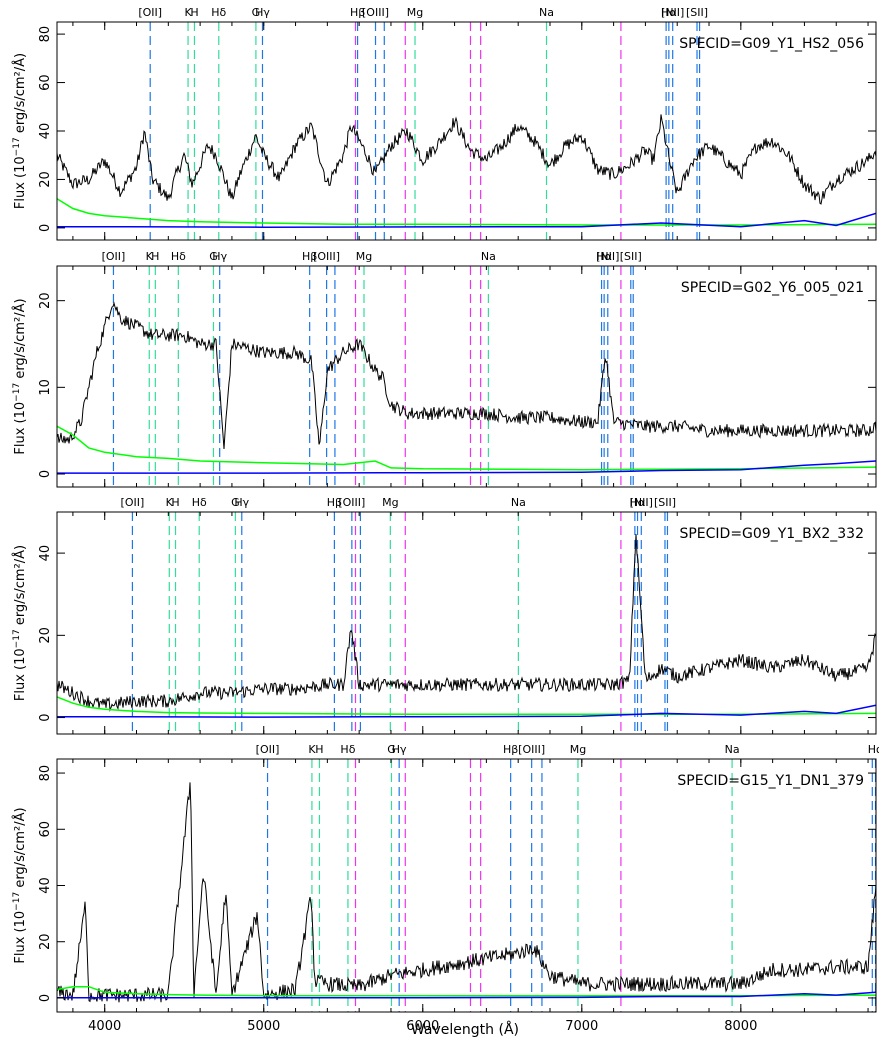 This screenshot has width=879, height=1044. Describe the element at coordinates (770, 781) in the screenshot. I see `panel-title: SPECID=G15_Y1_DN1_379` at that location.